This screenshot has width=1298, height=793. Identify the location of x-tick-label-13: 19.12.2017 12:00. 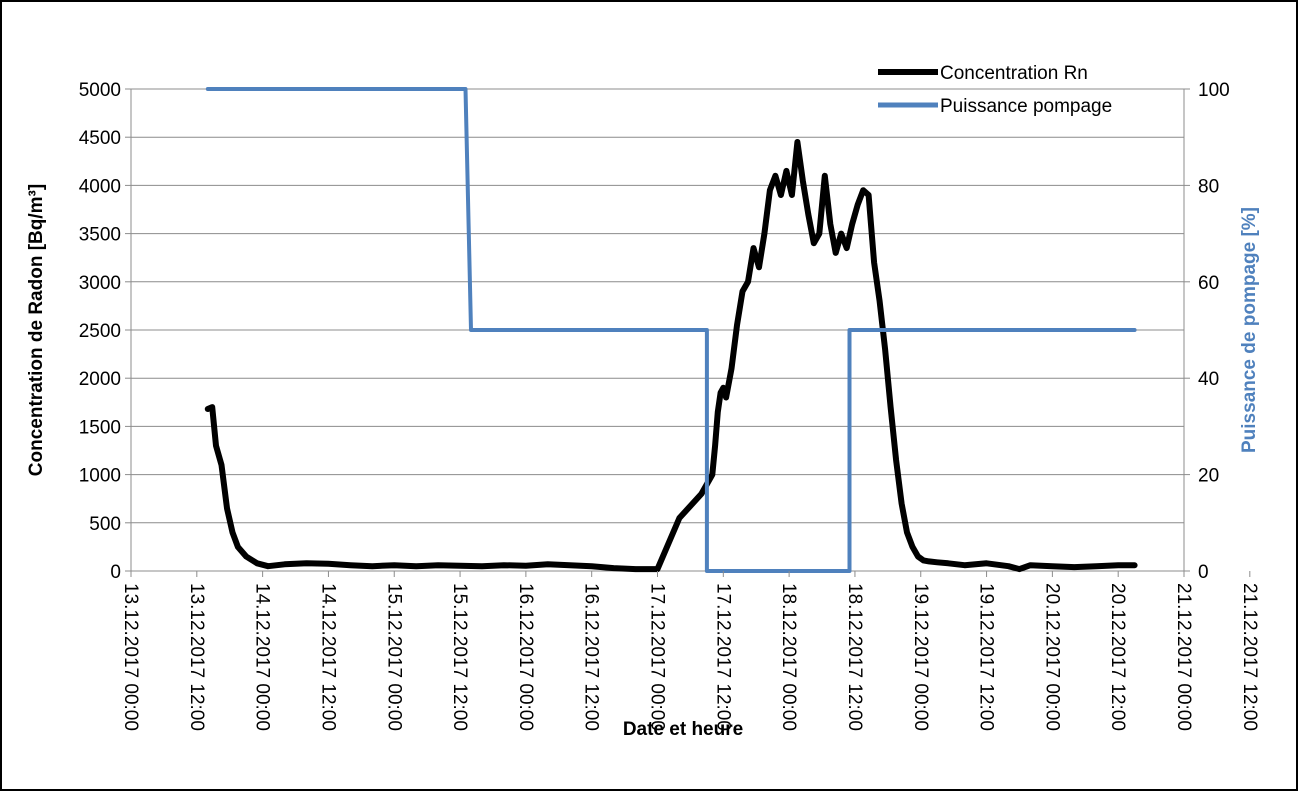
(986, 657).